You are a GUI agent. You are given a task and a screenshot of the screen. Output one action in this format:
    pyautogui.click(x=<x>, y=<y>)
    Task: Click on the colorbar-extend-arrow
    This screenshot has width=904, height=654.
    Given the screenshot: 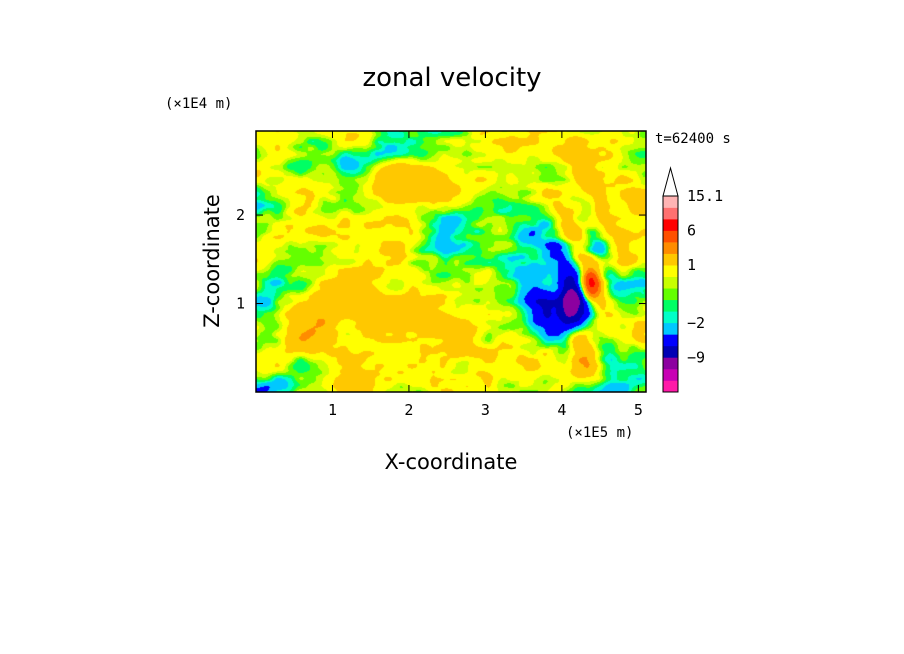 What is the action you would take?
    pyautogui.click(x=670, y=181)
    